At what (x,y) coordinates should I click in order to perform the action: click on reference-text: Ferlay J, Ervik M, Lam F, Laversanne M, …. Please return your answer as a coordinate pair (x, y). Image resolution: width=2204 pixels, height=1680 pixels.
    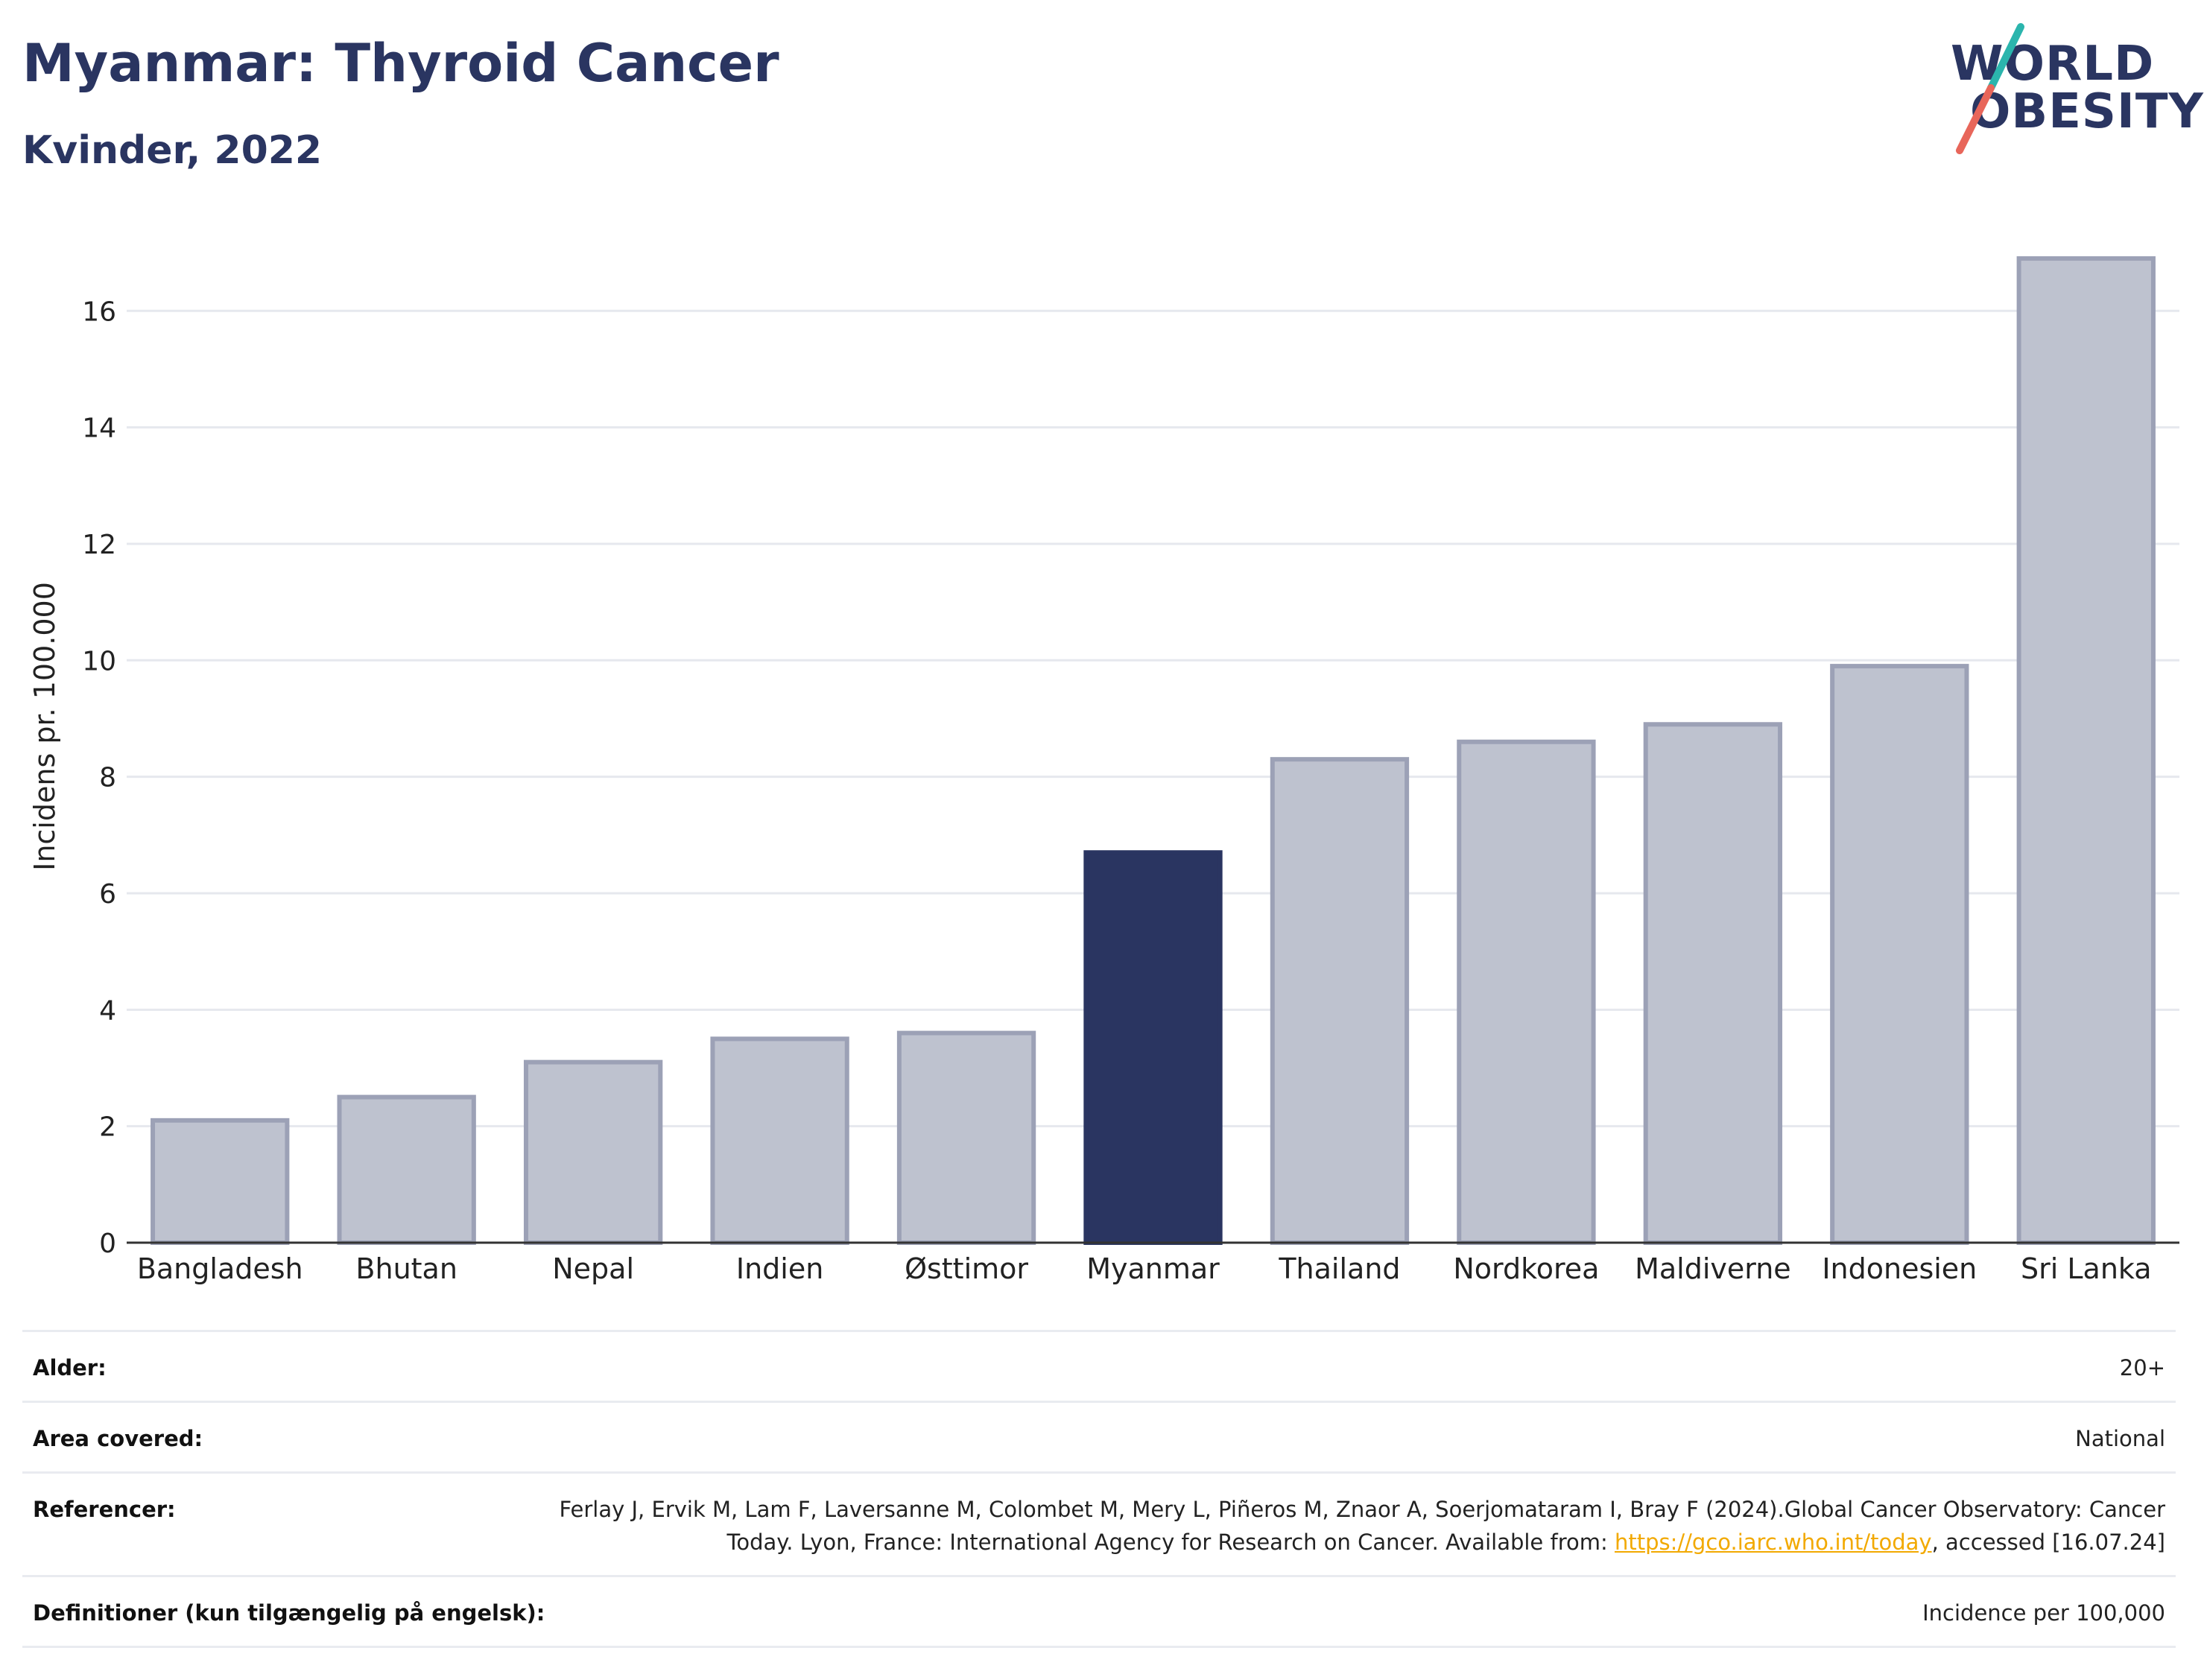
    Looking at the image, I should click on (1362, 1526).